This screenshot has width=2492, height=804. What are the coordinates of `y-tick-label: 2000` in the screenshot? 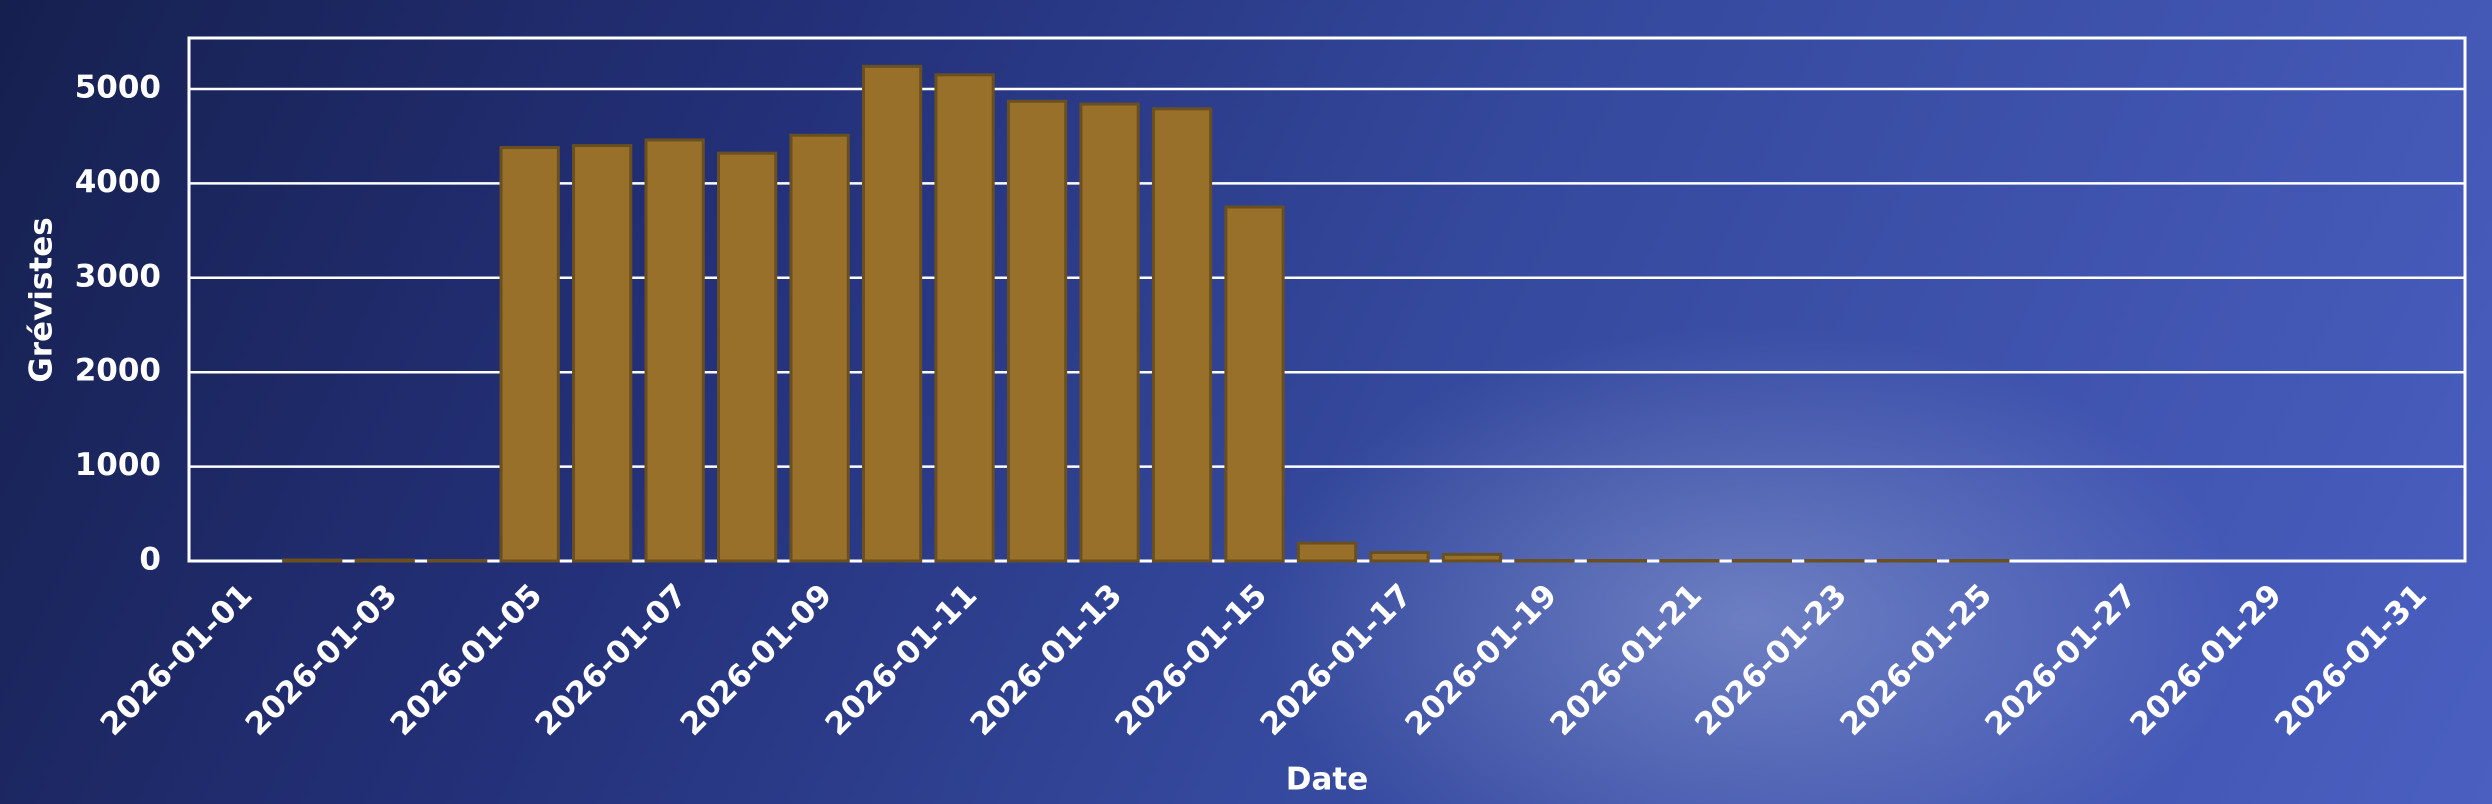 It's located at (118, 371).